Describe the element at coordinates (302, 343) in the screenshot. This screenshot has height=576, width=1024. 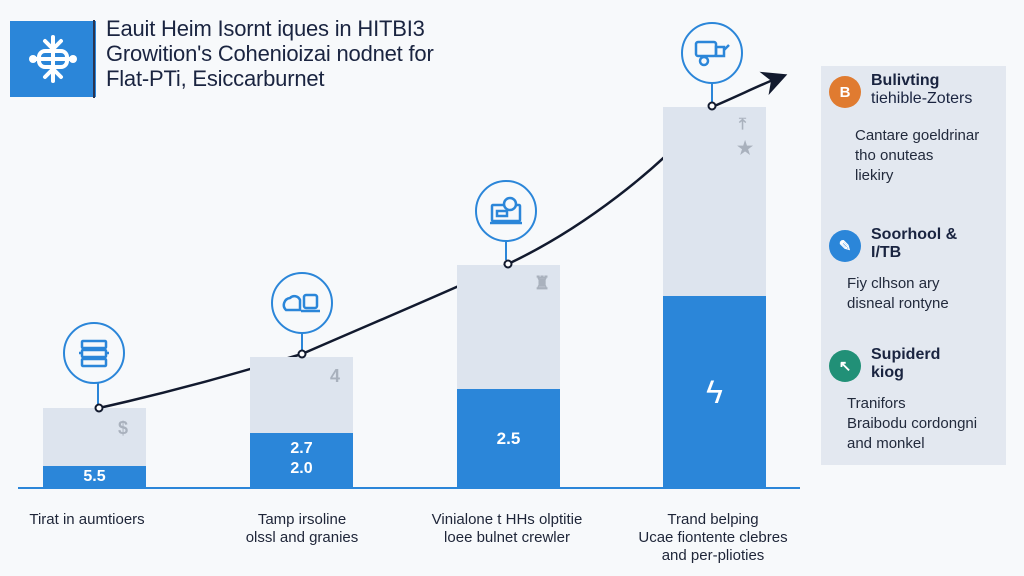
I see `bar-2-stem` at that location.